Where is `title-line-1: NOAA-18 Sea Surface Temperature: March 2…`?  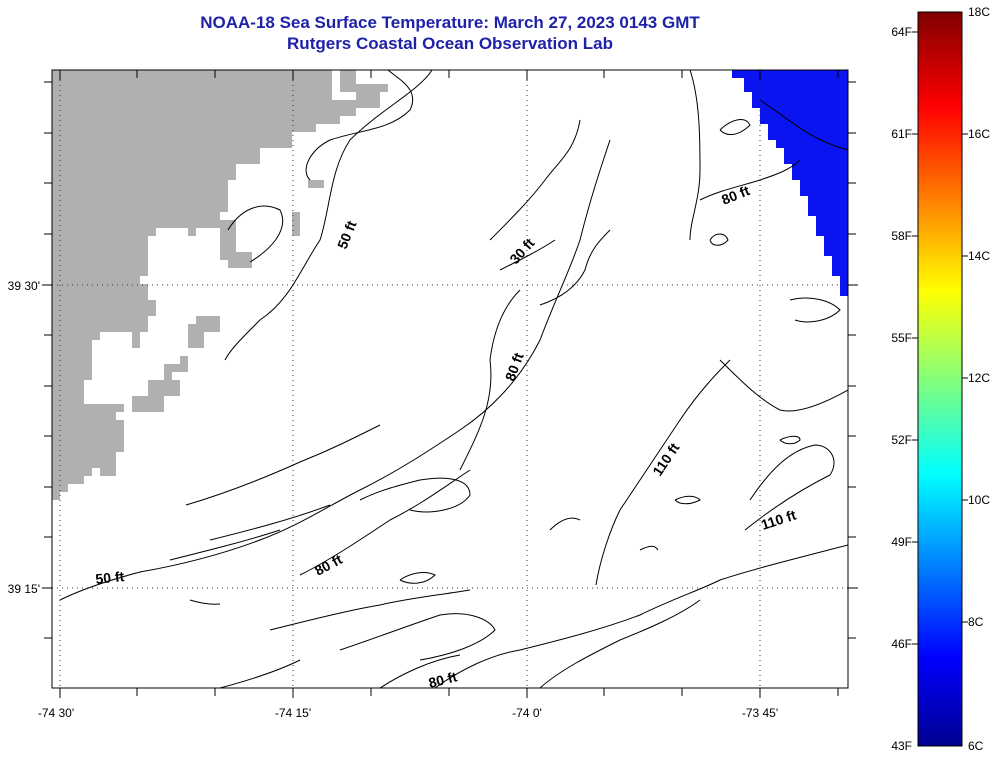
title-line-1: NOAA-18 Sea Surface Temperature: March 2… is located at coordinates (450, 22).